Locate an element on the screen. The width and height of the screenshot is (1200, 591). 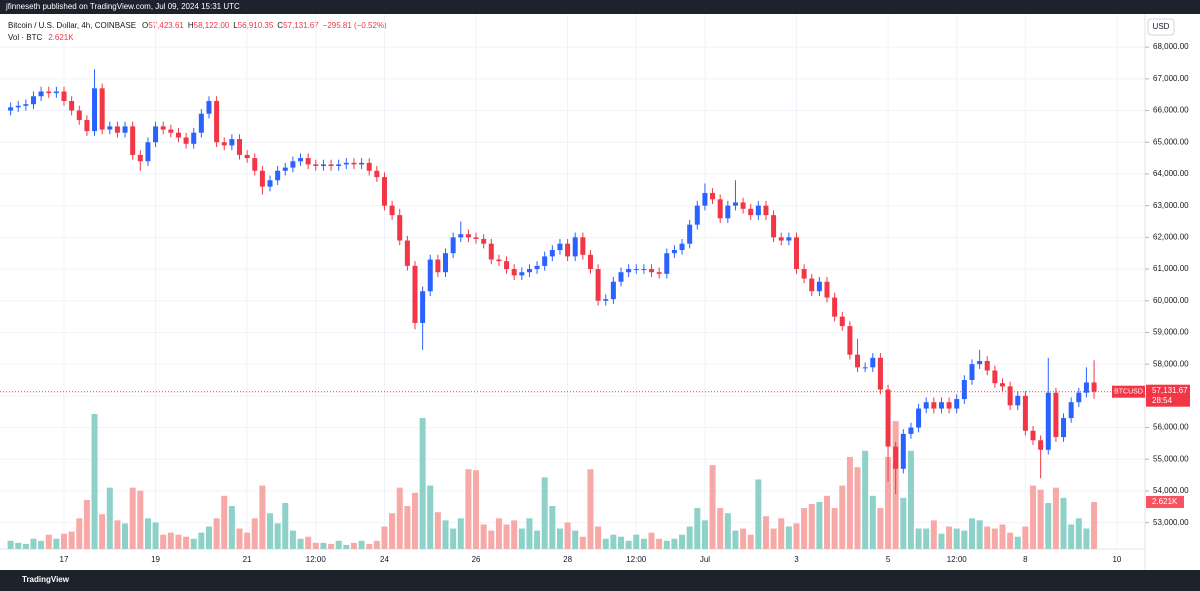
x-tick-label: 10 is located at coordinates (1116, 559).